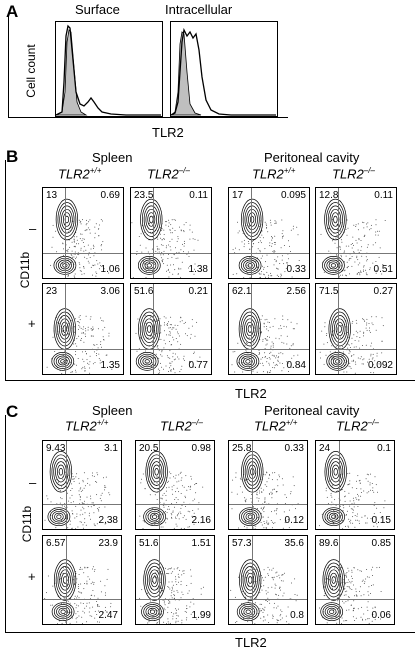  Describe the element at coordinates (12, 411) in the screenshot. I see `panel-c-letter: C` at that location.